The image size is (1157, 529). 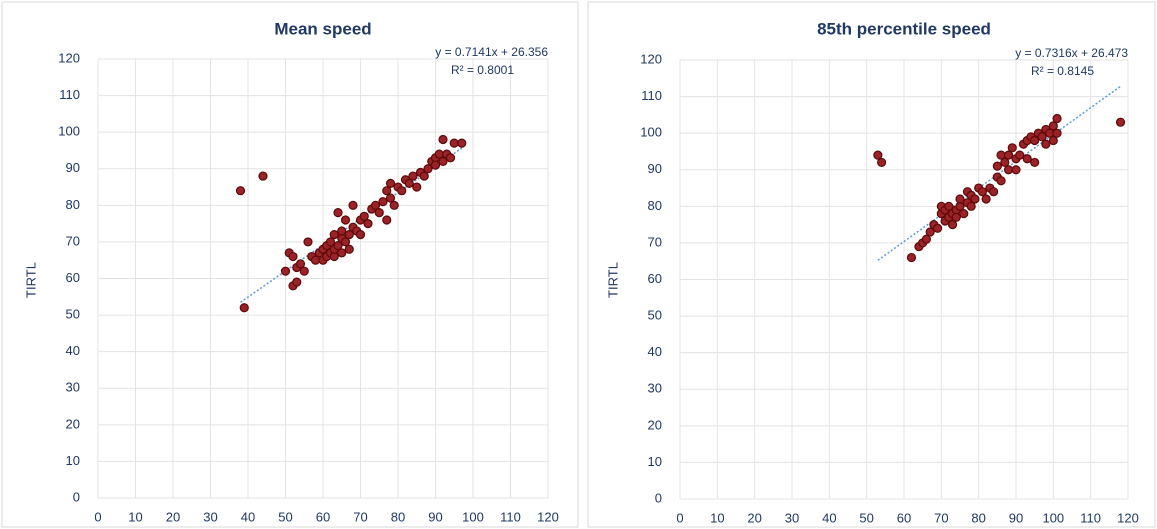 I want to click on x-tick-label: 50, so click(x=285, y=516).